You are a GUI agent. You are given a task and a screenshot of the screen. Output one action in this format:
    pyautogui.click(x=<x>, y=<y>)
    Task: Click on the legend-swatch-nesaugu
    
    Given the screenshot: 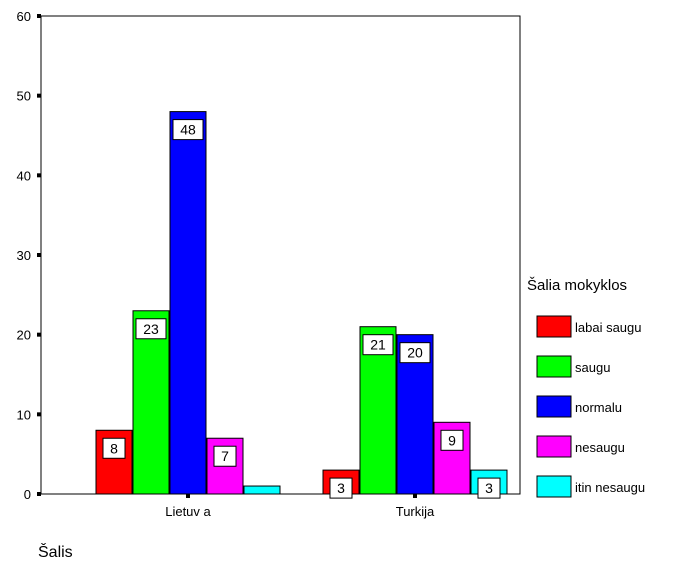 What is the action you would take?
    pyautogui.click(x=554, y=446)
    